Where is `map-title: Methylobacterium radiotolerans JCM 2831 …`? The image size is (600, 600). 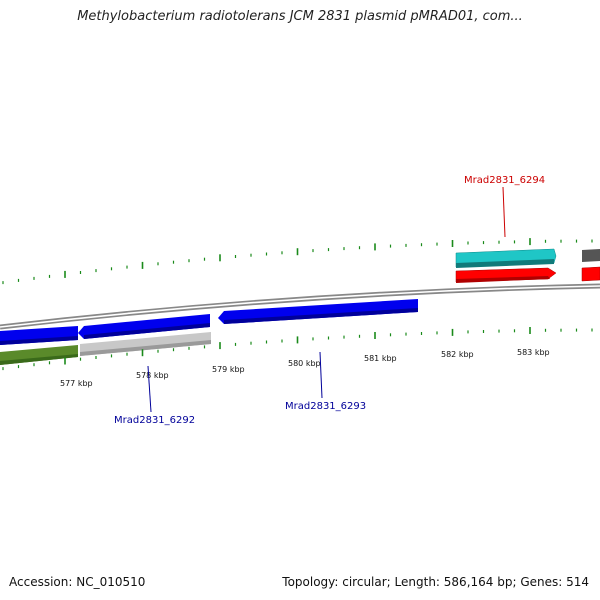
map-title: Methylobacterium radiotolerans JCM 2831 … is located at coordinates (300, 16).